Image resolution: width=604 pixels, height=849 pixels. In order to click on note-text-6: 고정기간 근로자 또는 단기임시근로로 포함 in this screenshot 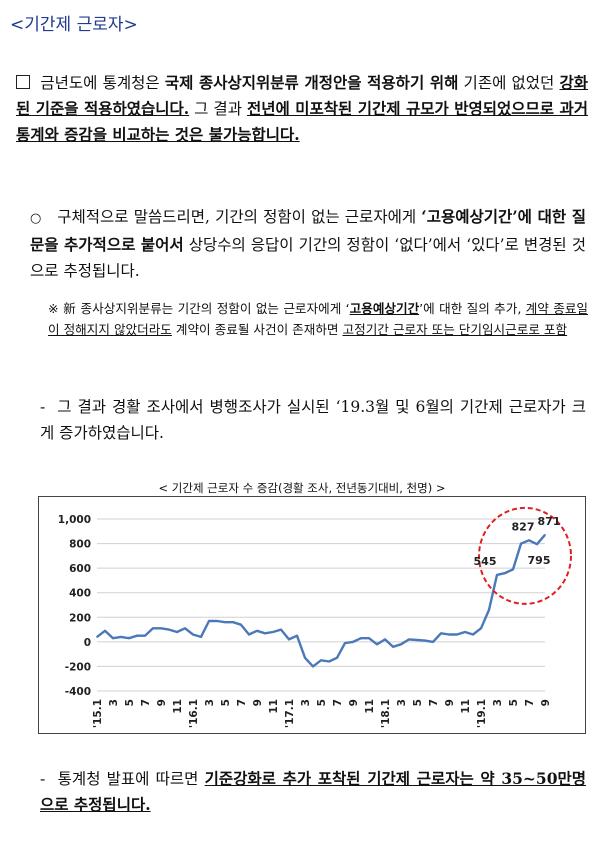, I will do `click(455, 329)`.